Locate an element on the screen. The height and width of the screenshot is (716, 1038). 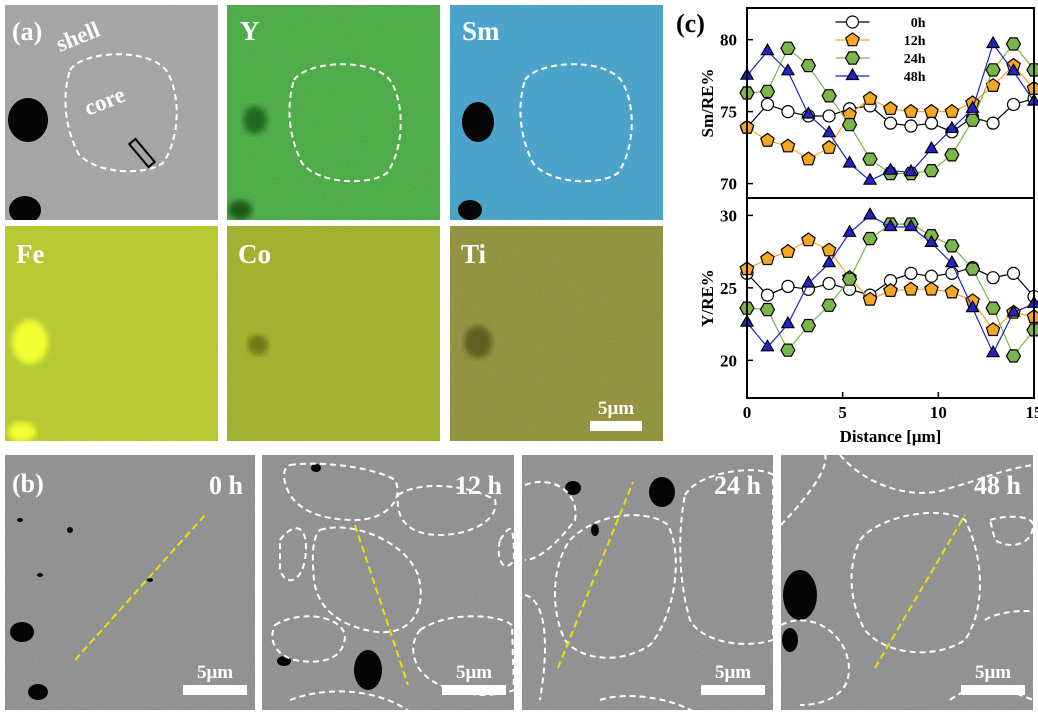
y-tick-label: 30 is located at coordinates (728, 215).